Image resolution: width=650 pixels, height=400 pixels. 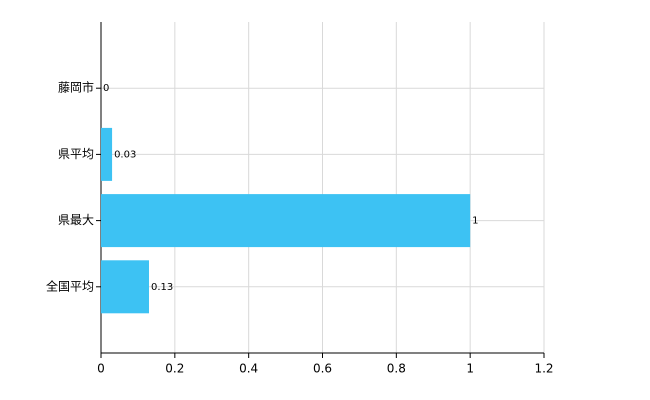 I want to click on y-tick-label: 県最大, so click(x=76, y=220).